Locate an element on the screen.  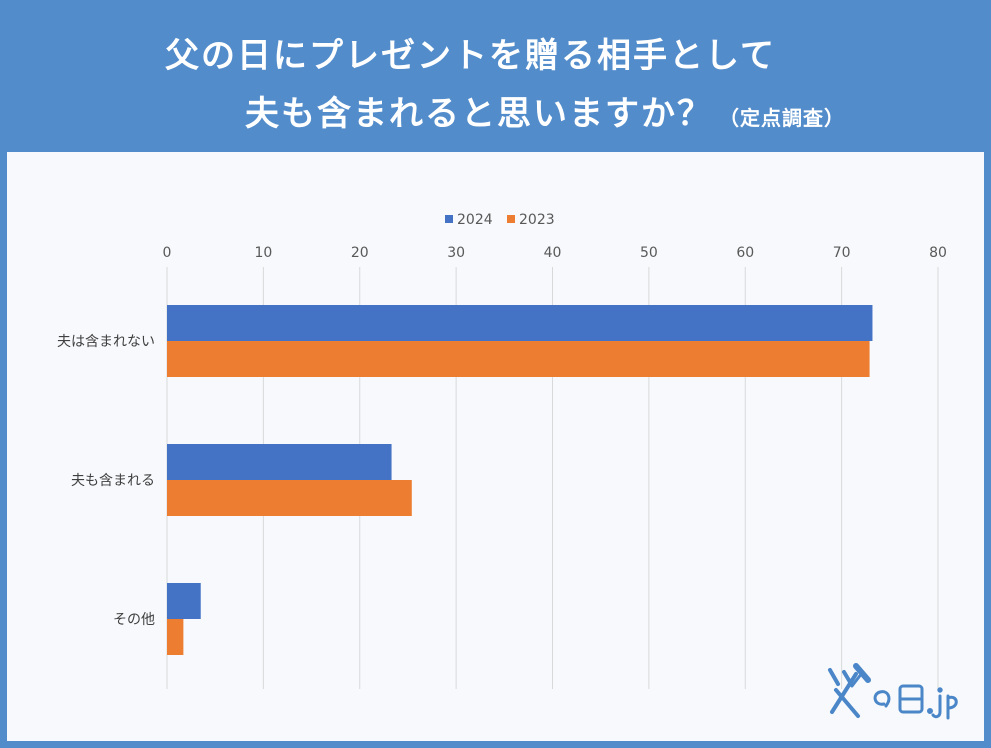
legend-label: 2023 is located at coordinates (537, 220).